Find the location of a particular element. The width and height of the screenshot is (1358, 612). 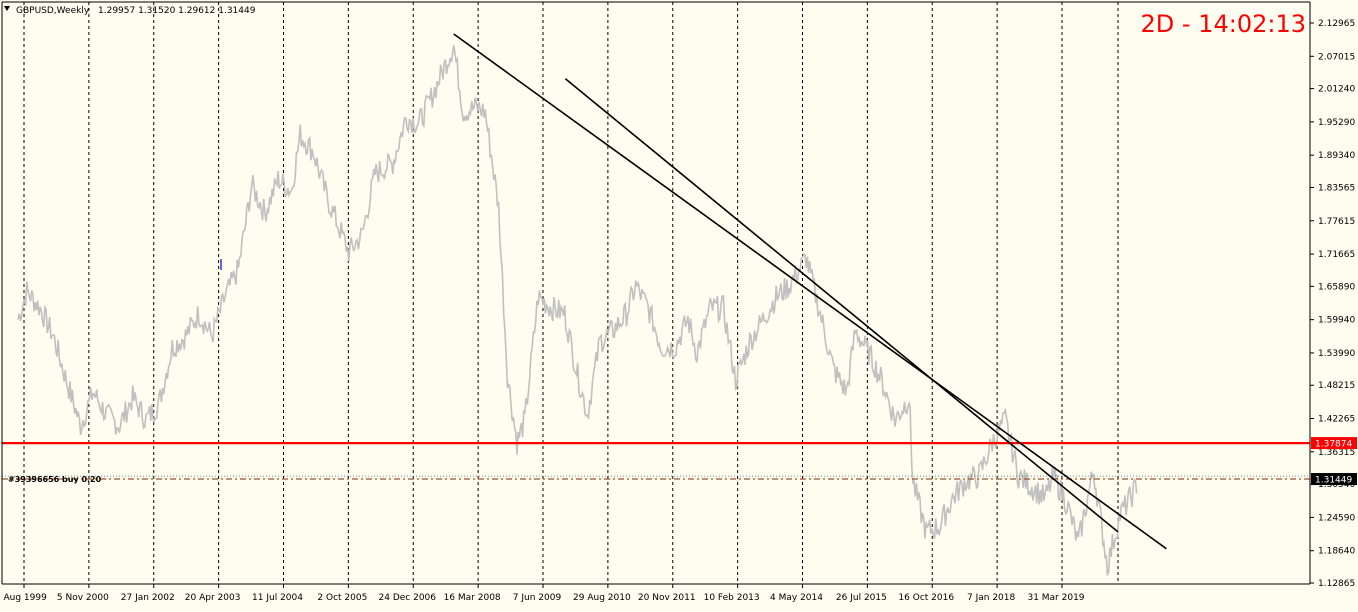

current-price-tag-bg is located at coordinates (1334, 479).